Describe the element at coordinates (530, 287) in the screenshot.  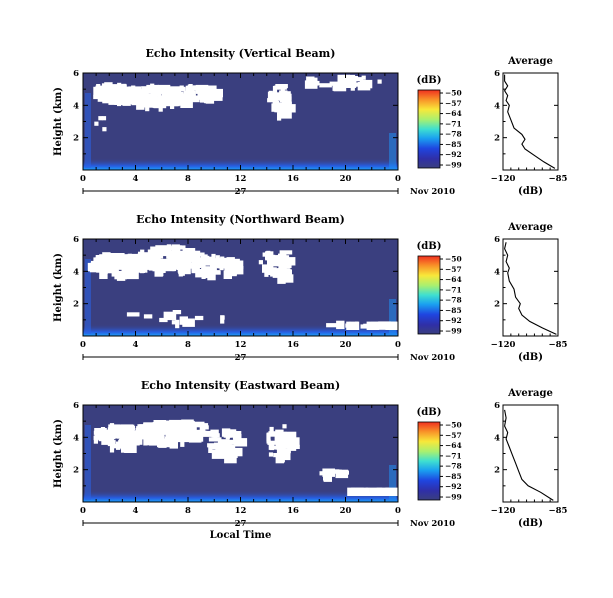
I see `profile-frame` at that location.